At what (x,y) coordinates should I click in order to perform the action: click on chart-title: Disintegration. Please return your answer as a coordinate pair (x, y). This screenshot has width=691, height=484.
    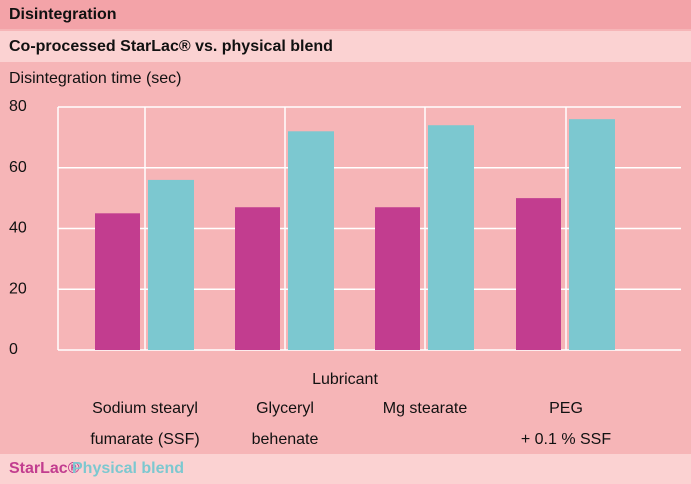
    Looking at the image, I should click on (63, 14).